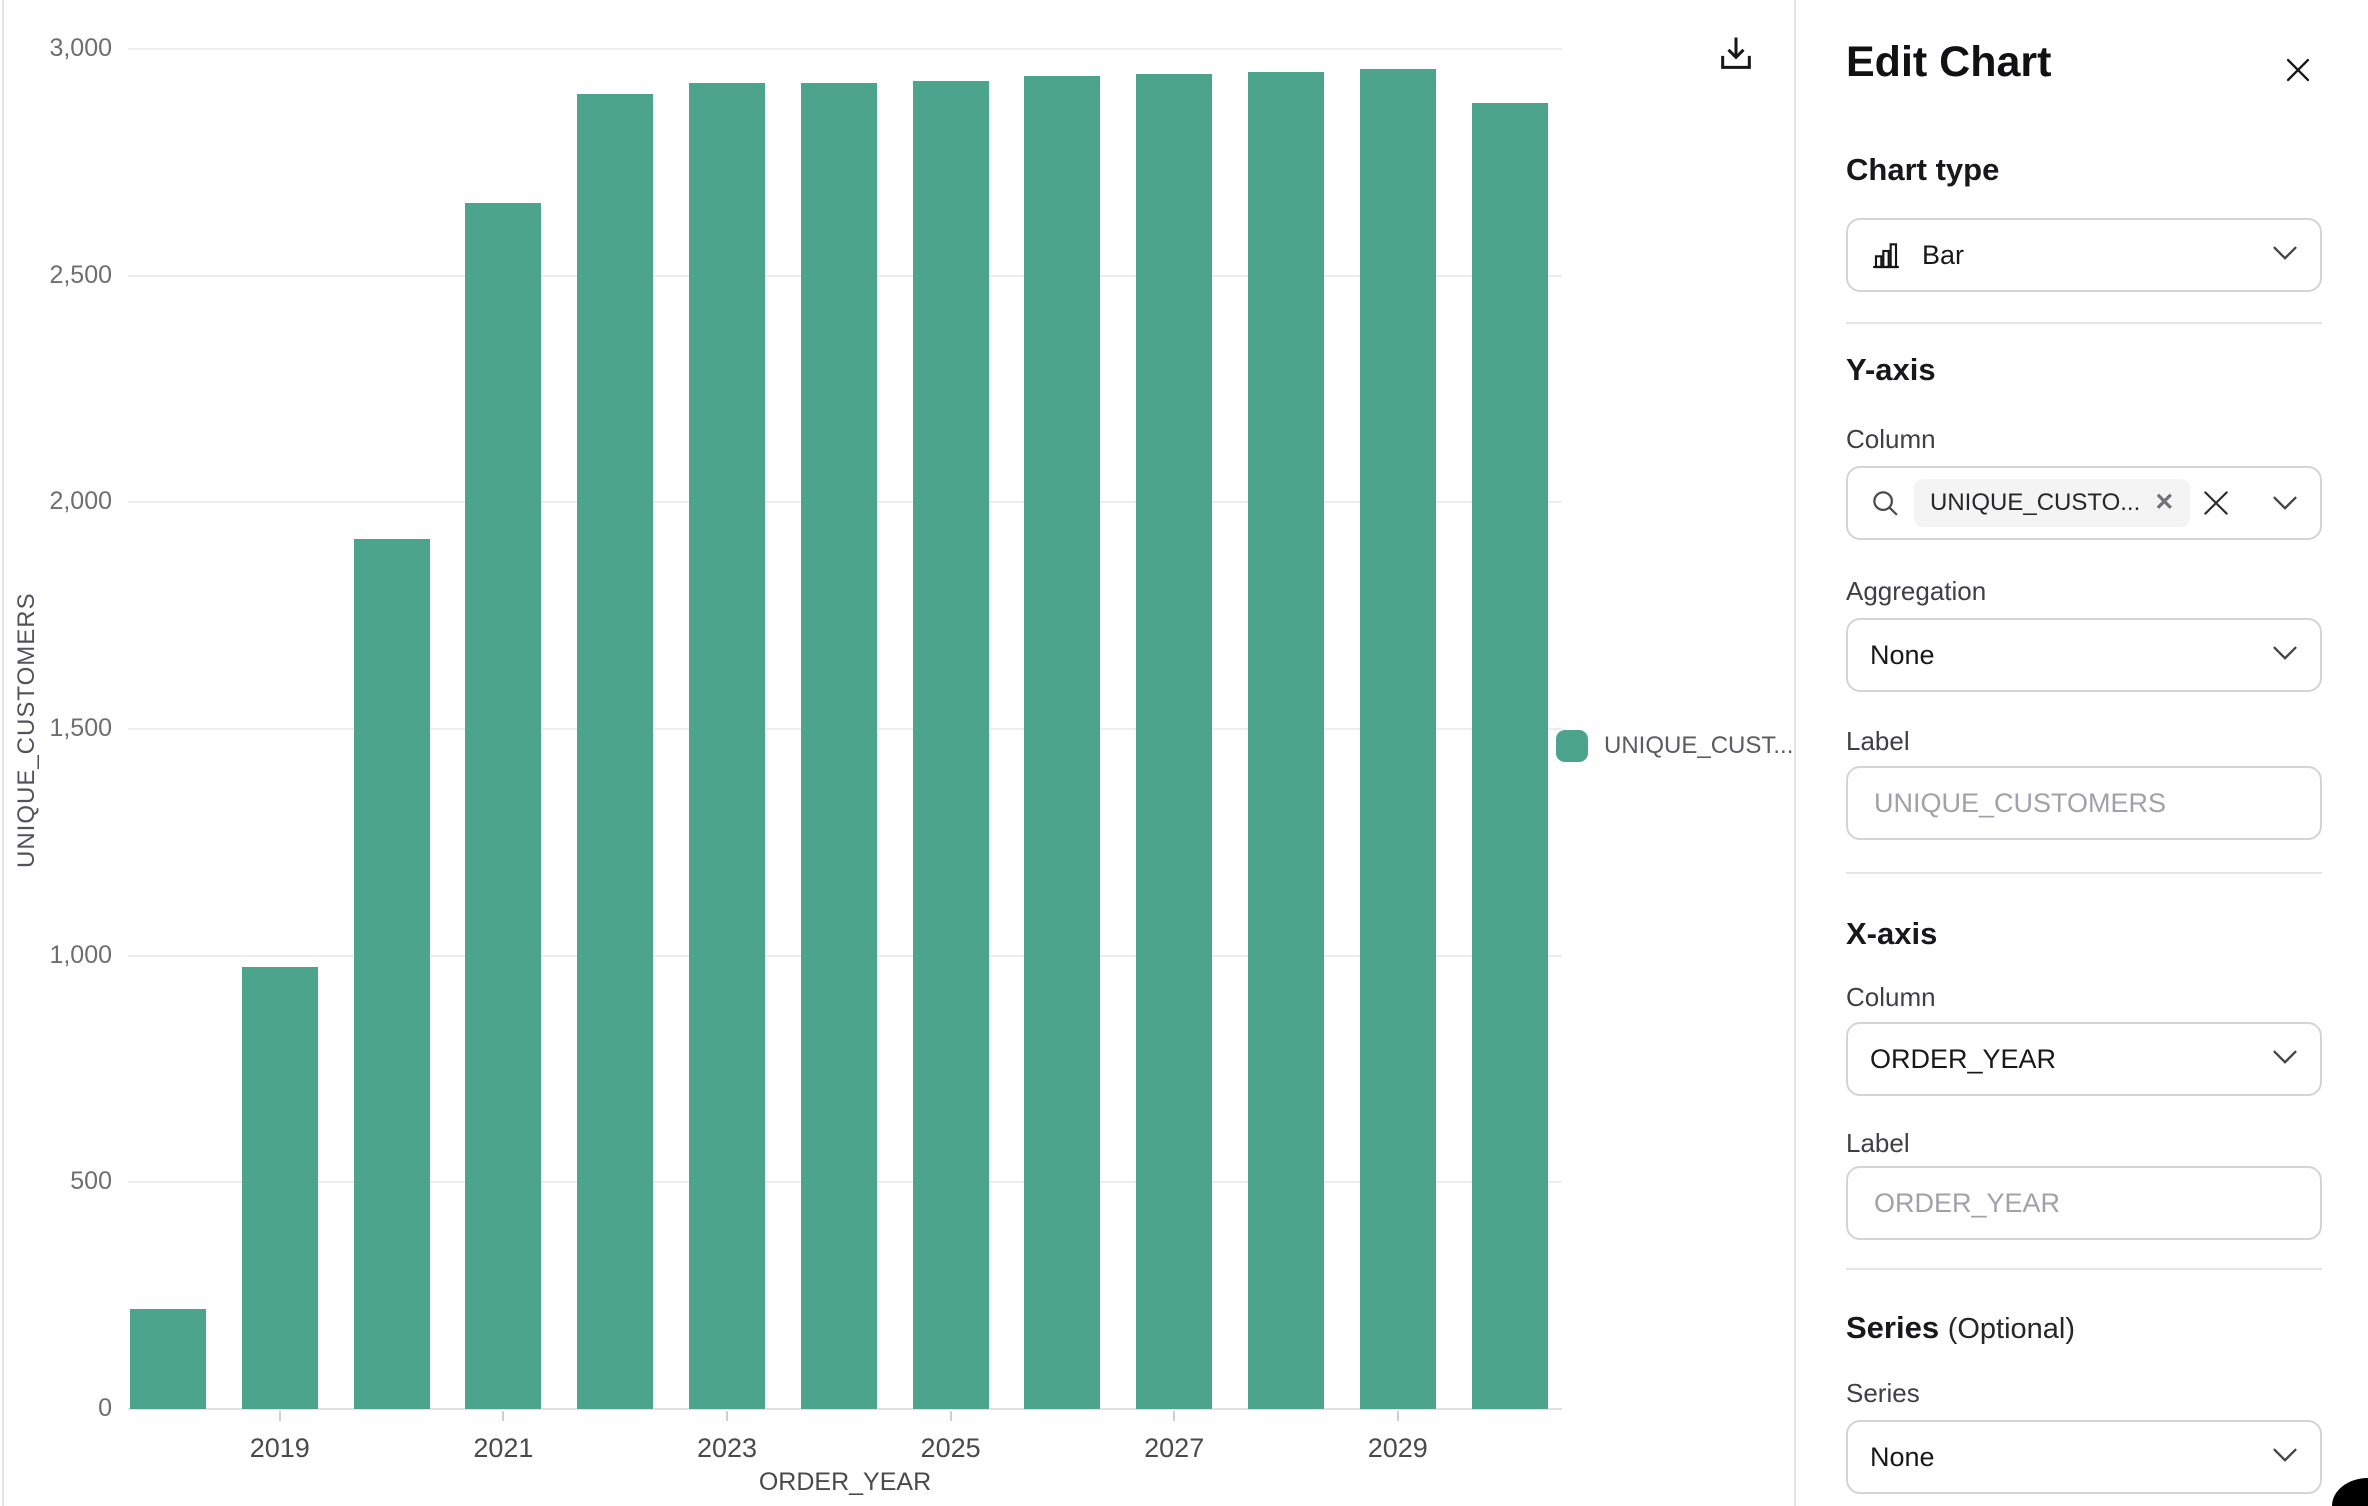 This screenshot has height=1506, width=2368. What do you see at coordinates (1883, 1393) in the screenshot?
I see `series-label: Series` at bounding box center [1883, 1393].